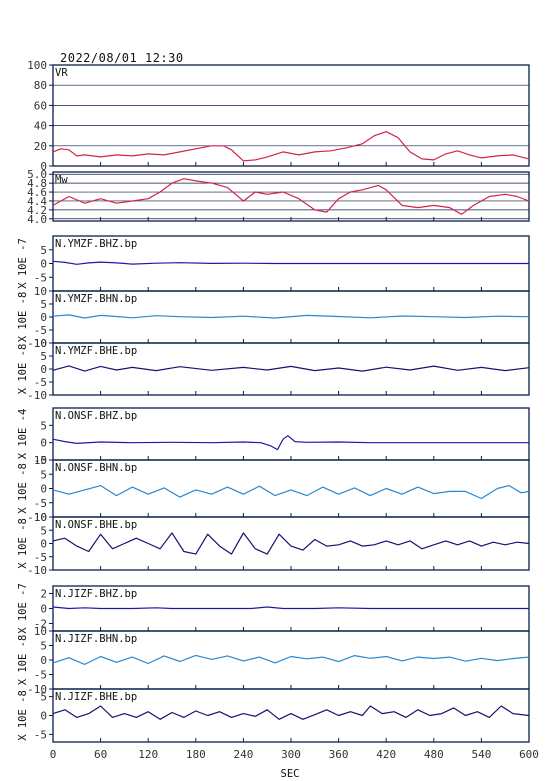 Image resolution: width=554 pixels, height=781 pixels. I want to click on y-tick-label: -2, so click(40, 624).